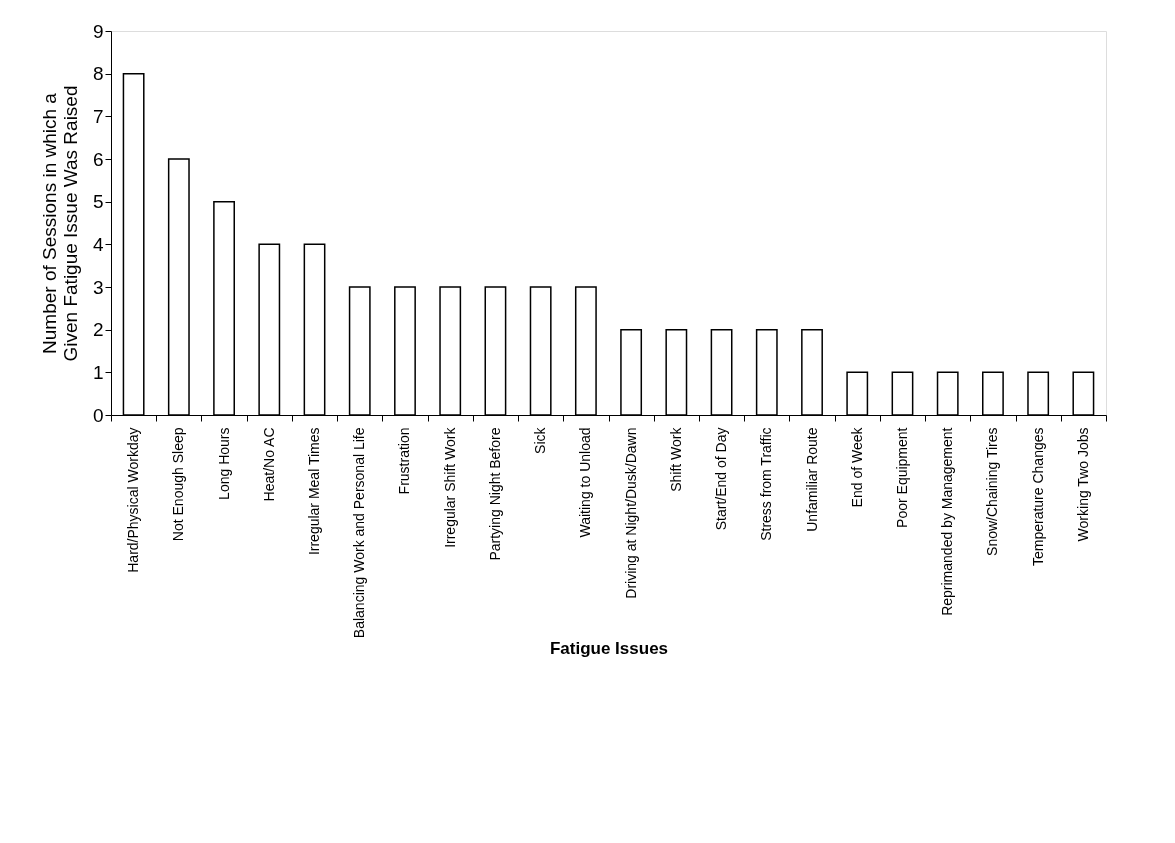 The image size is (1175, 843). I want to click on x-tick-label: End of Week, so click(856, 467).